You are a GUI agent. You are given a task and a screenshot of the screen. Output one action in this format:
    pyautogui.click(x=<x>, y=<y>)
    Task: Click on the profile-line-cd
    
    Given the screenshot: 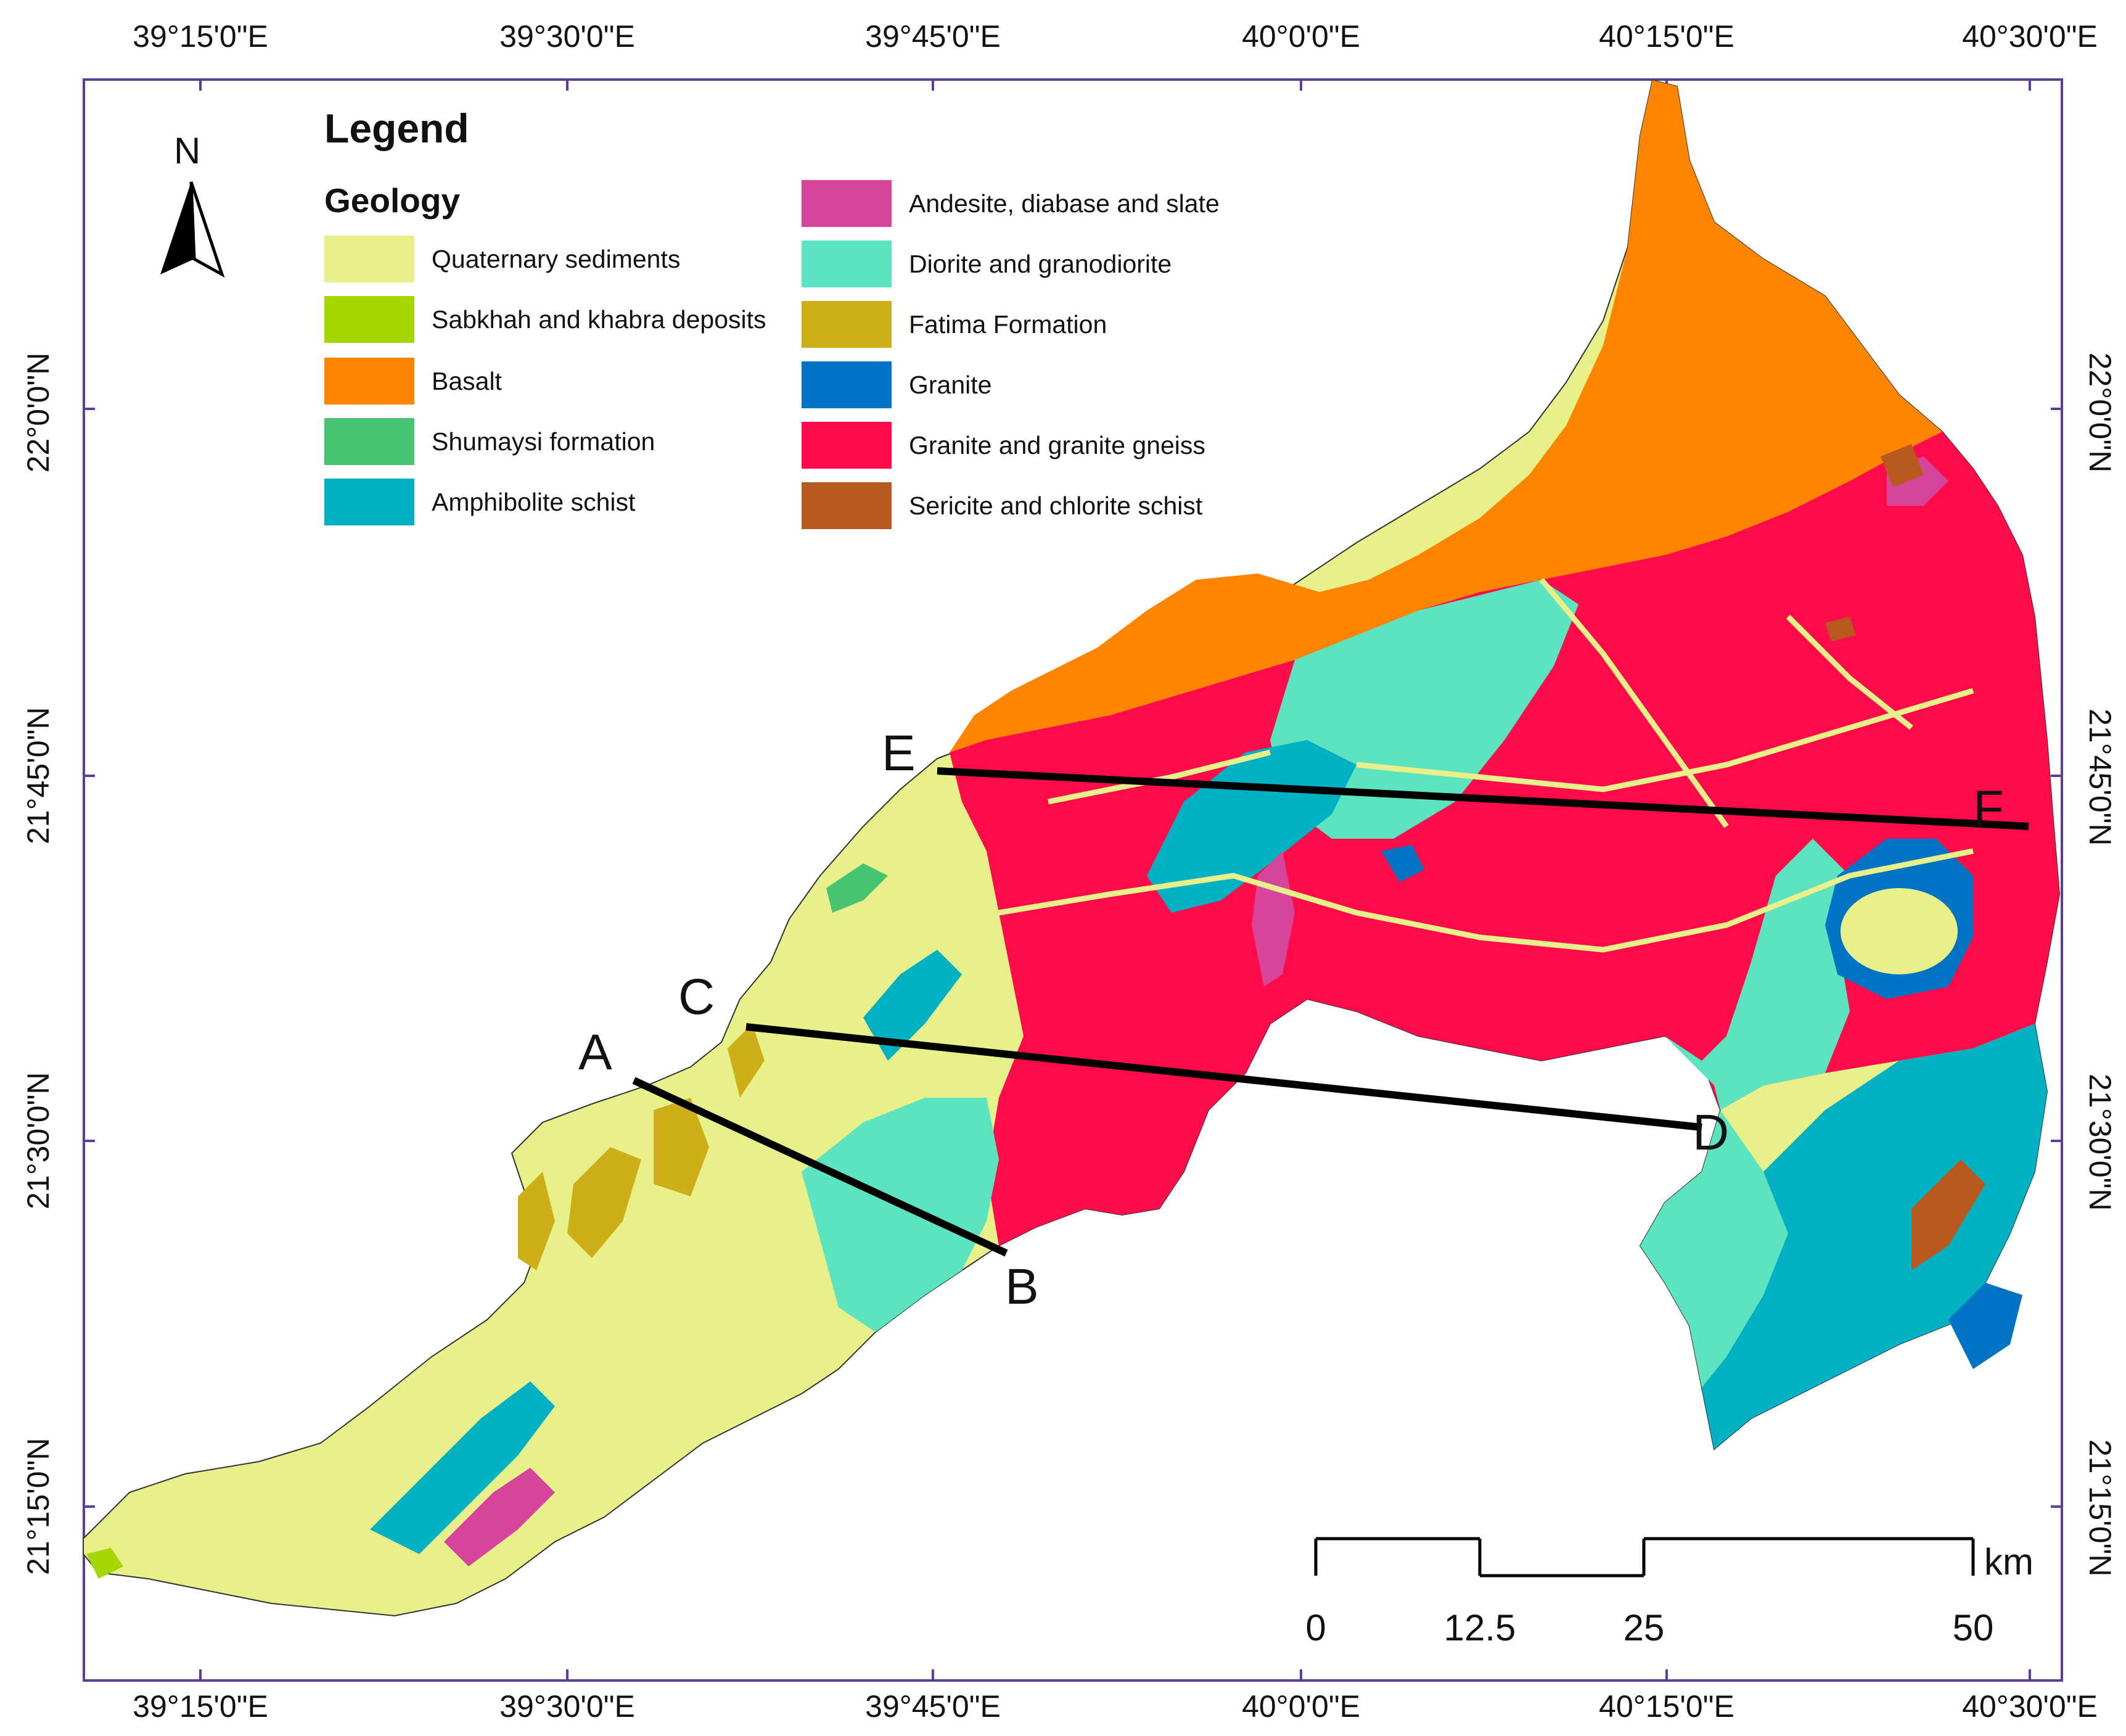 What is the action you would take?
    pyautogui.click(x=1223, y=1077)
    